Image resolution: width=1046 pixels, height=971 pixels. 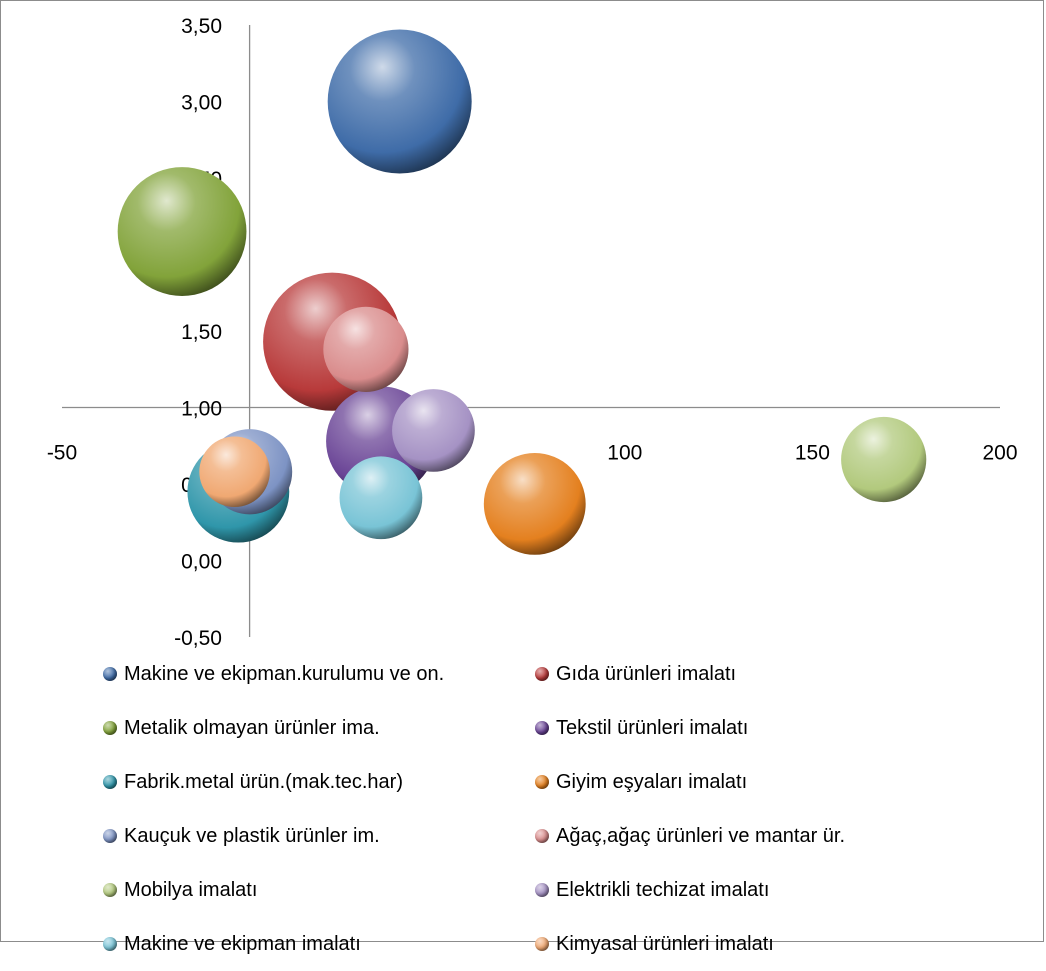 I want to click on legend-entry: Mobilya imalatı, so click(x=319, y=890).